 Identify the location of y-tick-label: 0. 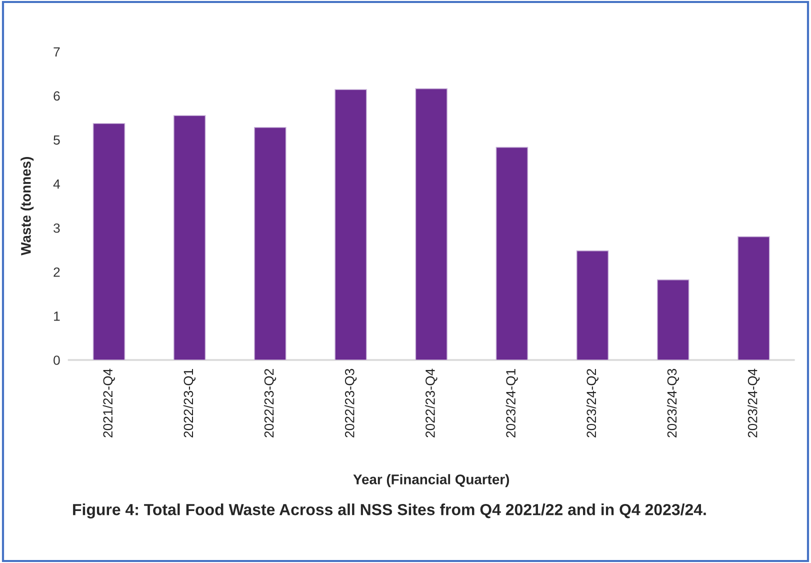
(57, 360).